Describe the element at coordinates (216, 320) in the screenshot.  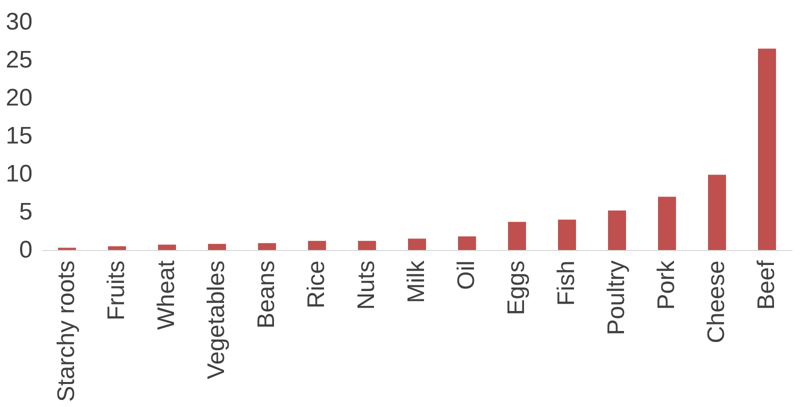
I see `x-tick-label: Vegetables` at that location.